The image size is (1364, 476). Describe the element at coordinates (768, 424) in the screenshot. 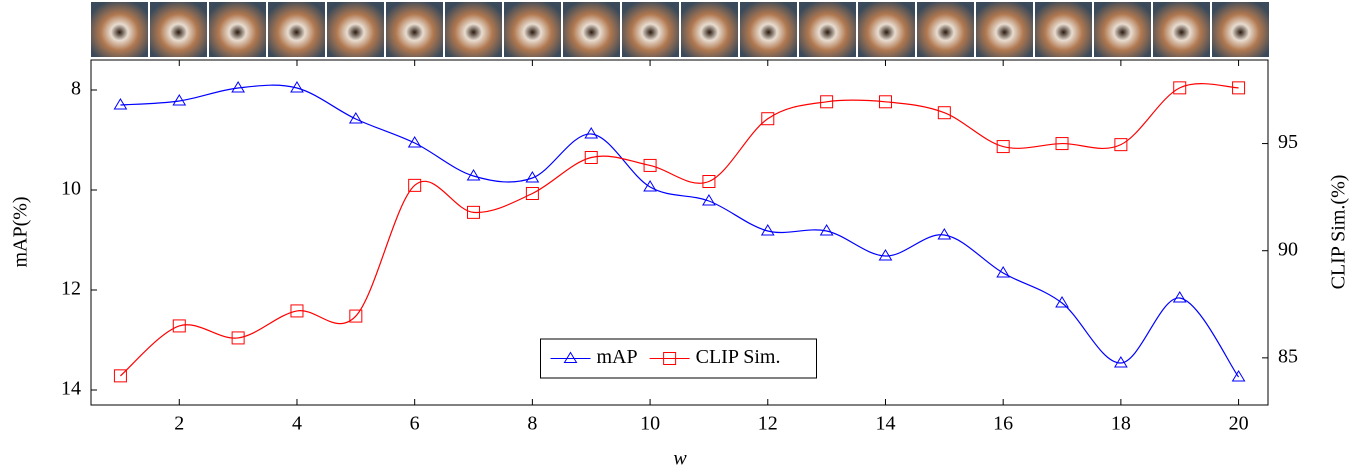

I see `x-tick-label: 12` at that location.